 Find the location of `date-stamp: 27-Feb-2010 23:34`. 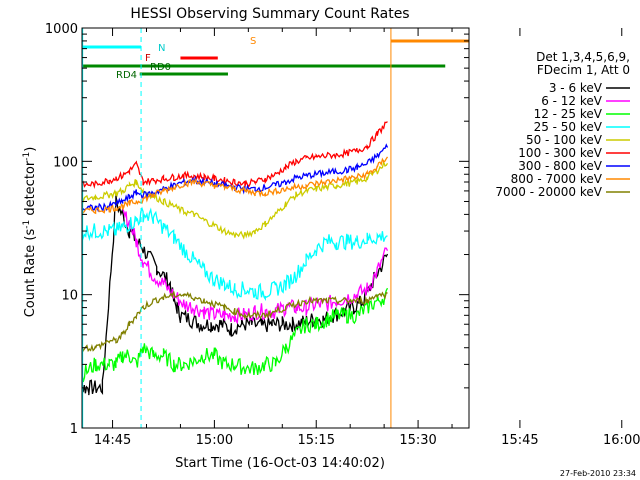

date-stamp: 27-Feb-2010 23:34 is located at coordinates (598, 473).